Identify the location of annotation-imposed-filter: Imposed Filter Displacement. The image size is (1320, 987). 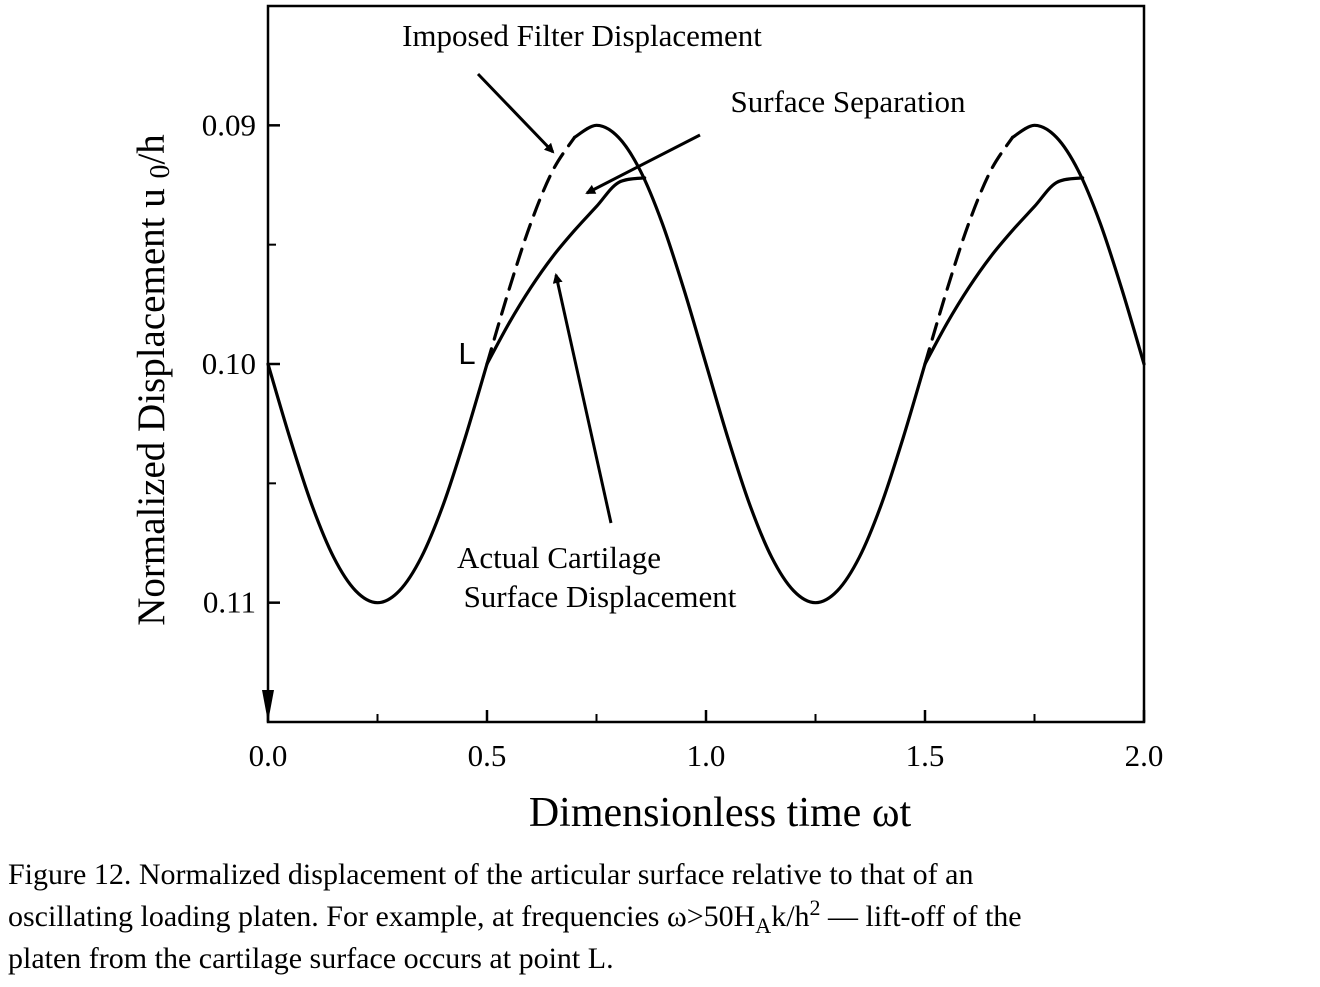
(582, 35).